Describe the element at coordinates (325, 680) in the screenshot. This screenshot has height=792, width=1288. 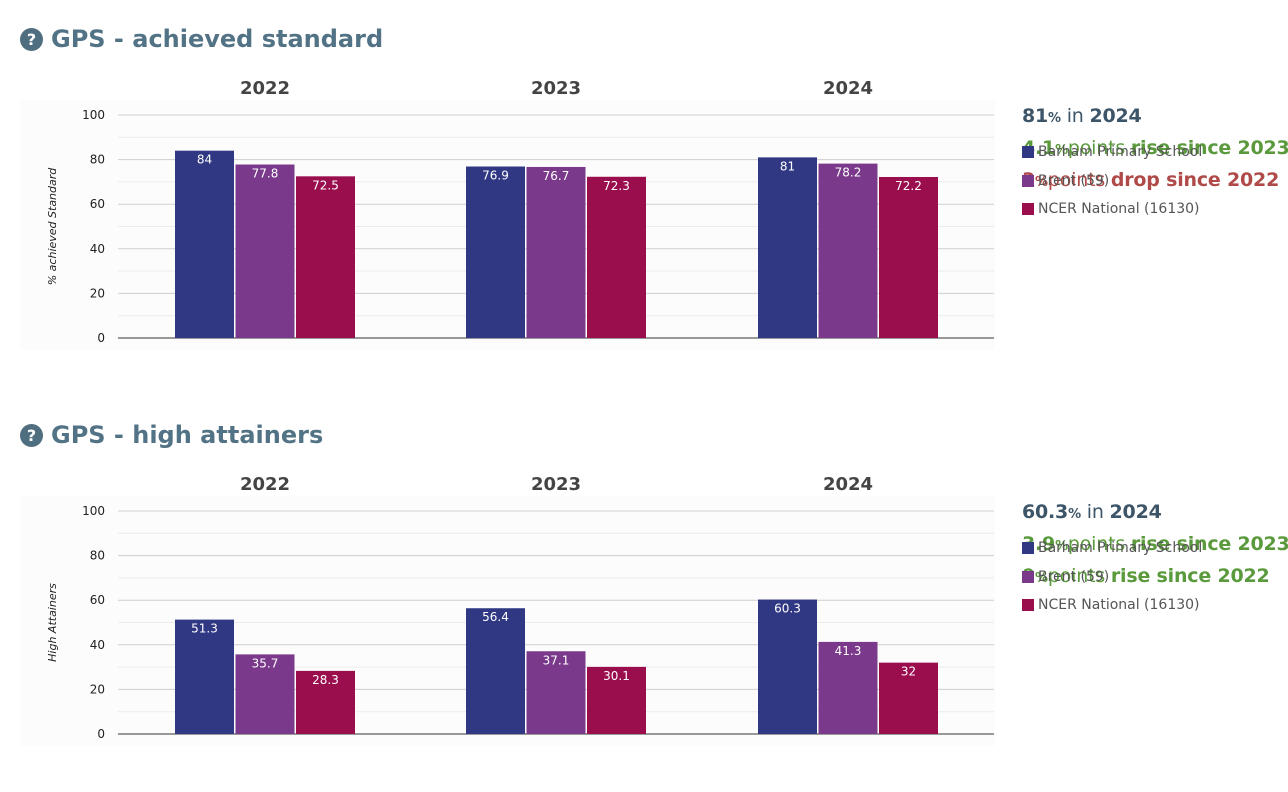
I see `data-label: 28.3` at that location.